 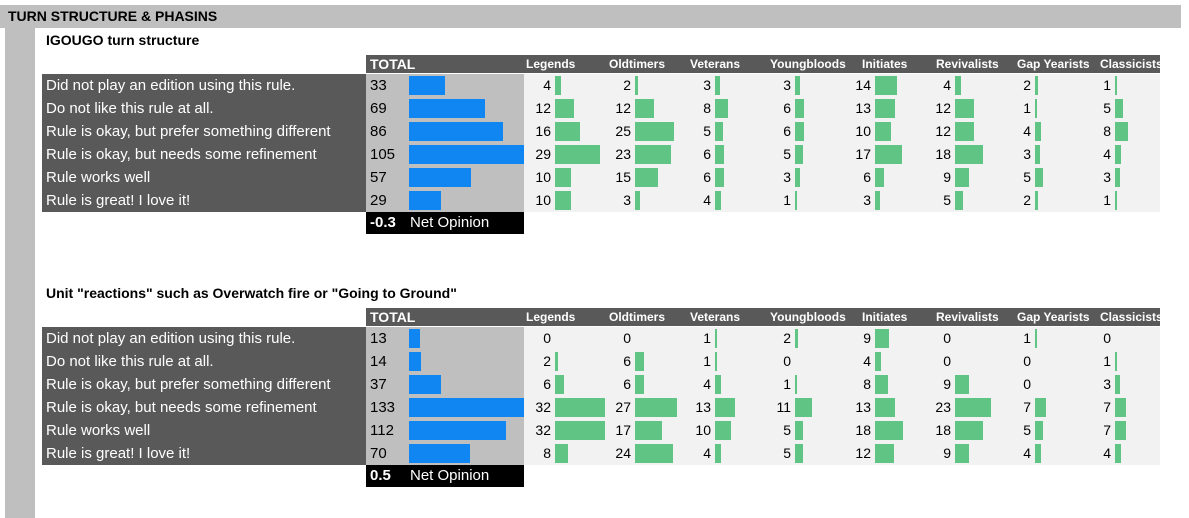 I want to click on group-cell-classicists: 0, so click(x=1122, y=338).